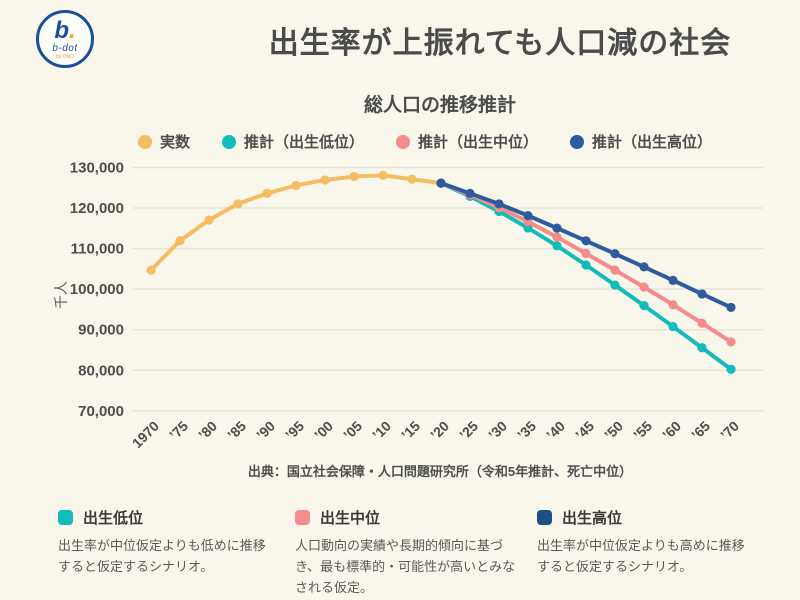  Describe the element at coordinates (178, 430) in the screenshot. I see `x-axis-tick: ’75` at that location.